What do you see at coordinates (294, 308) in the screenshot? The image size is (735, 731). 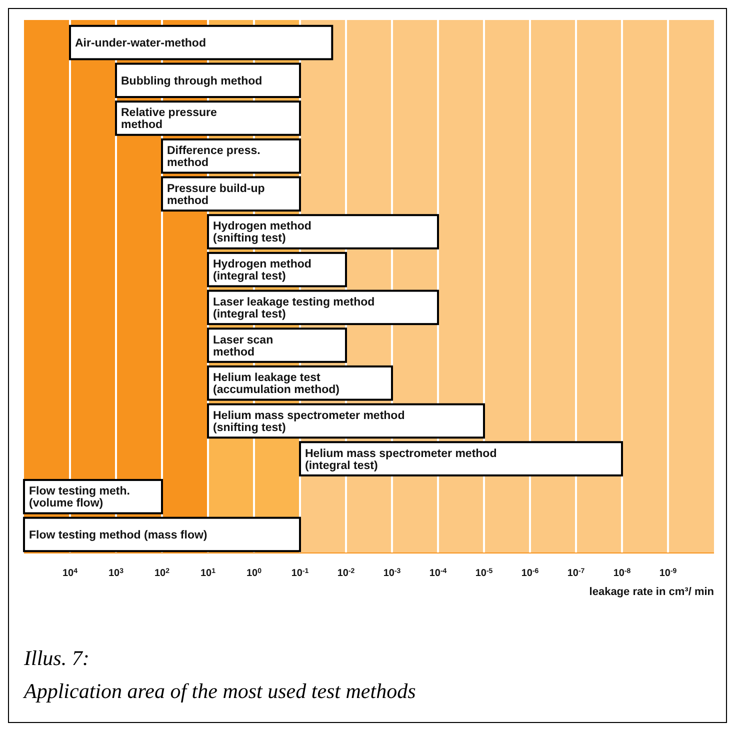 I see `y-tick-label: Laser leakage testing method (integral test)` at bounding box center [294, 308].